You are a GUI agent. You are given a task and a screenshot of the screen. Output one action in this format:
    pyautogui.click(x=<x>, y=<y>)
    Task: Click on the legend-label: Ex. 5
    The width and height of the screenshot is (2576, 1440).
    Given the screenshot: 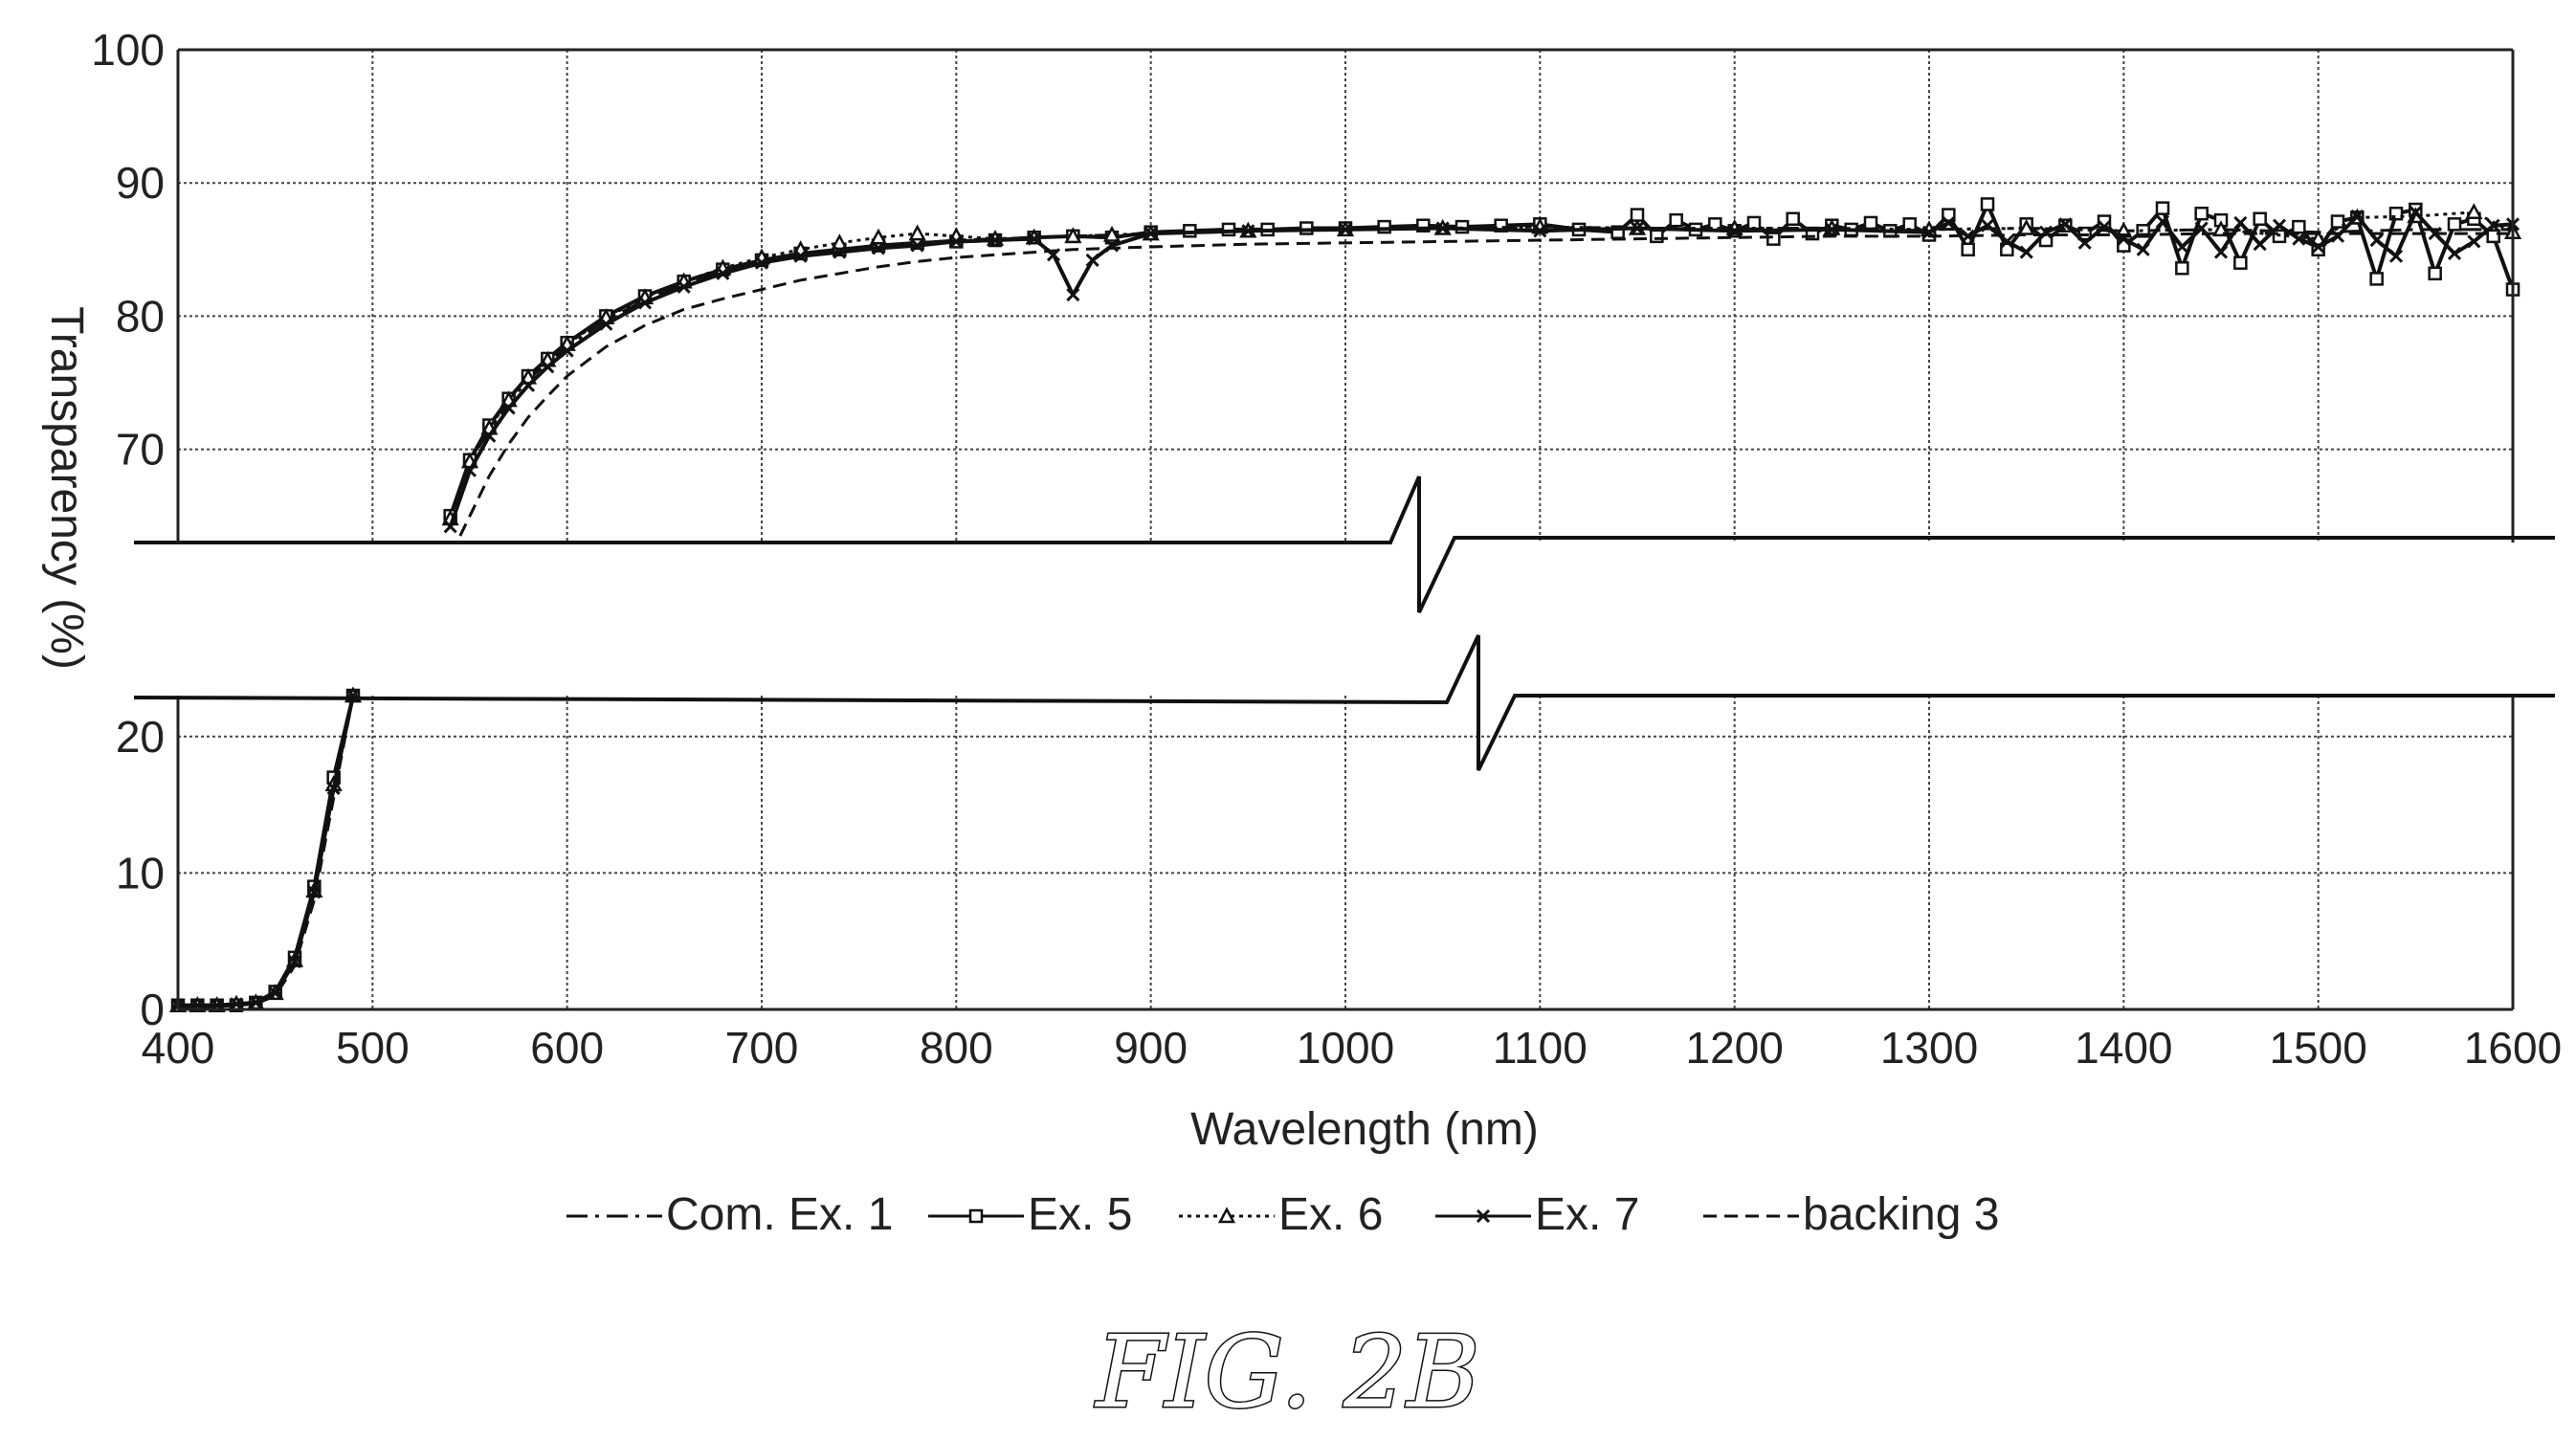 What is the action you would take?
    pyautogui.click(x=1080, y=1214)
    